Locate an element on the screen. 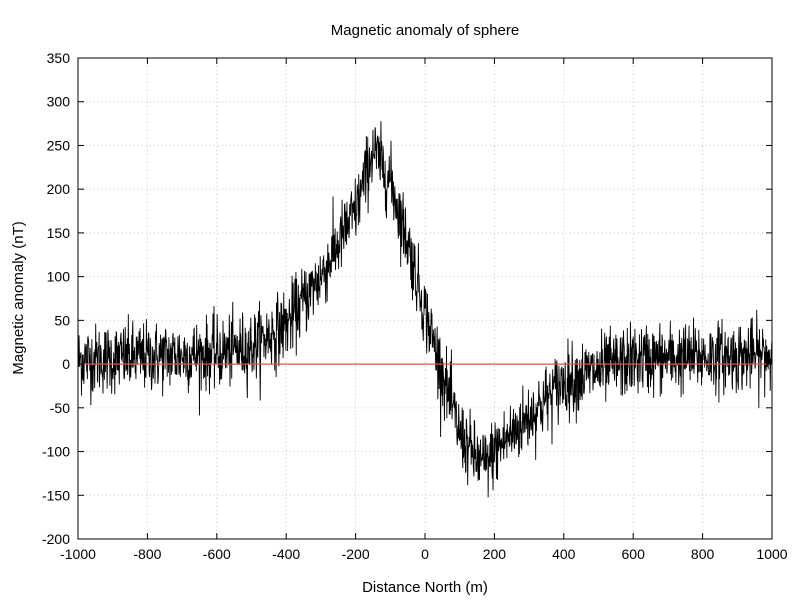 The height and width of the screenshot is (600, 800). y-tick-label: 200 is located at coordinates (59, 189).